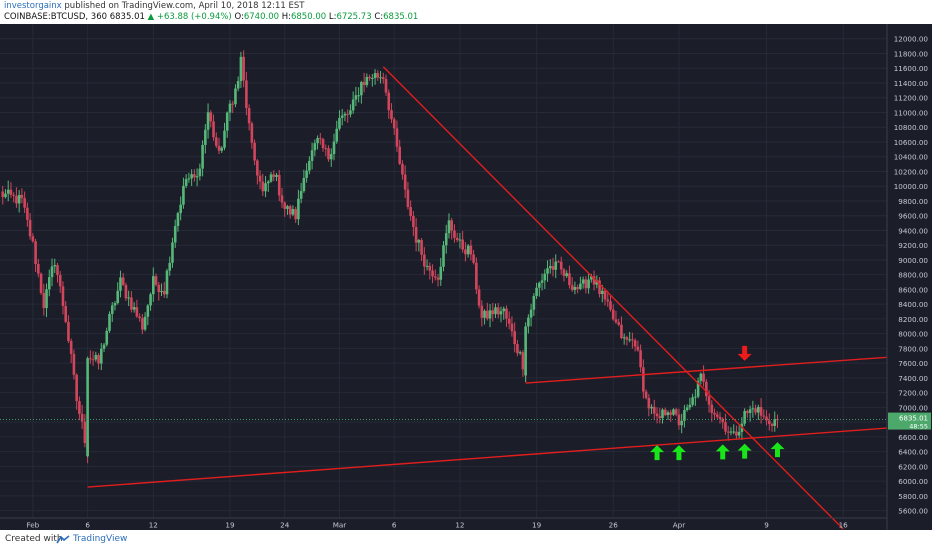  Describe the element at coordinates (717, 403) in the screenshot. I see `annotations` at that location.